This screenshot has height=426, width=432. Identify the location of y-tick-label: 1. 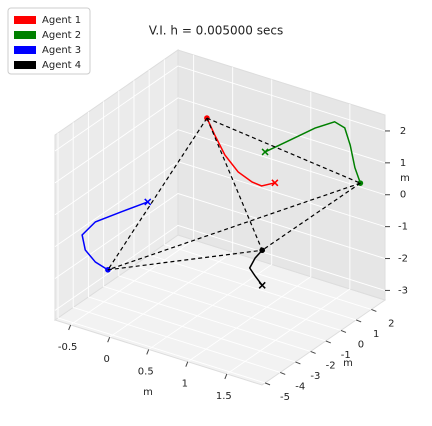
(376, 334).